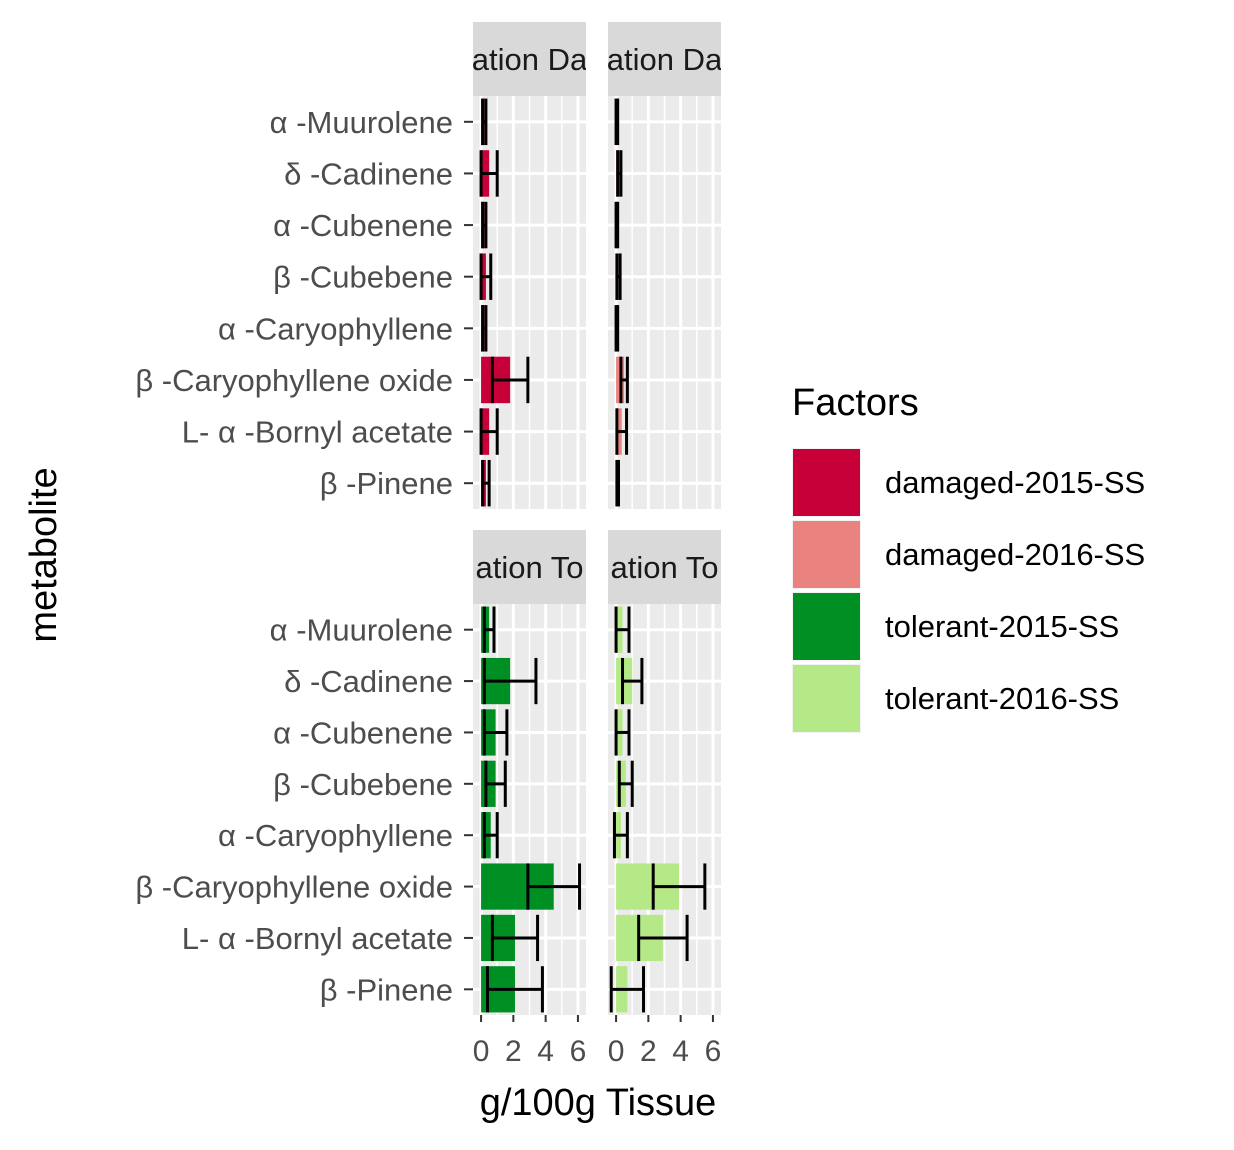 The width and height of the screenshot is (1234, 1150). Describe the element at coordinates (660, 772) in the screenshot. I see `panel-4: ation To` at that location.